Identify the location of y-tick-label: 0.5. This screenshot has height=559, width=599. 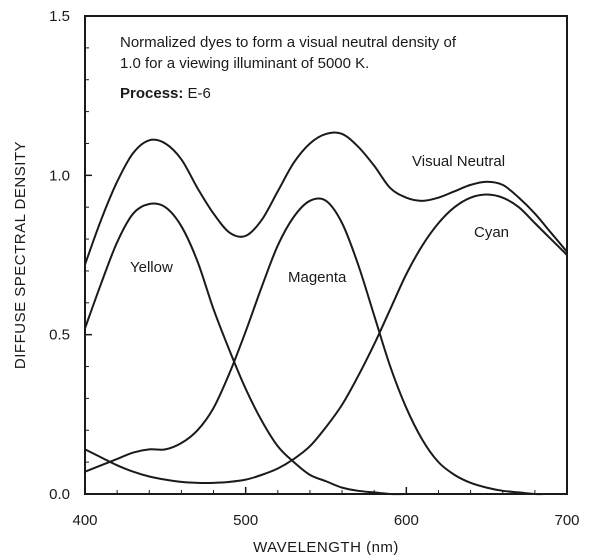
(59, 335).